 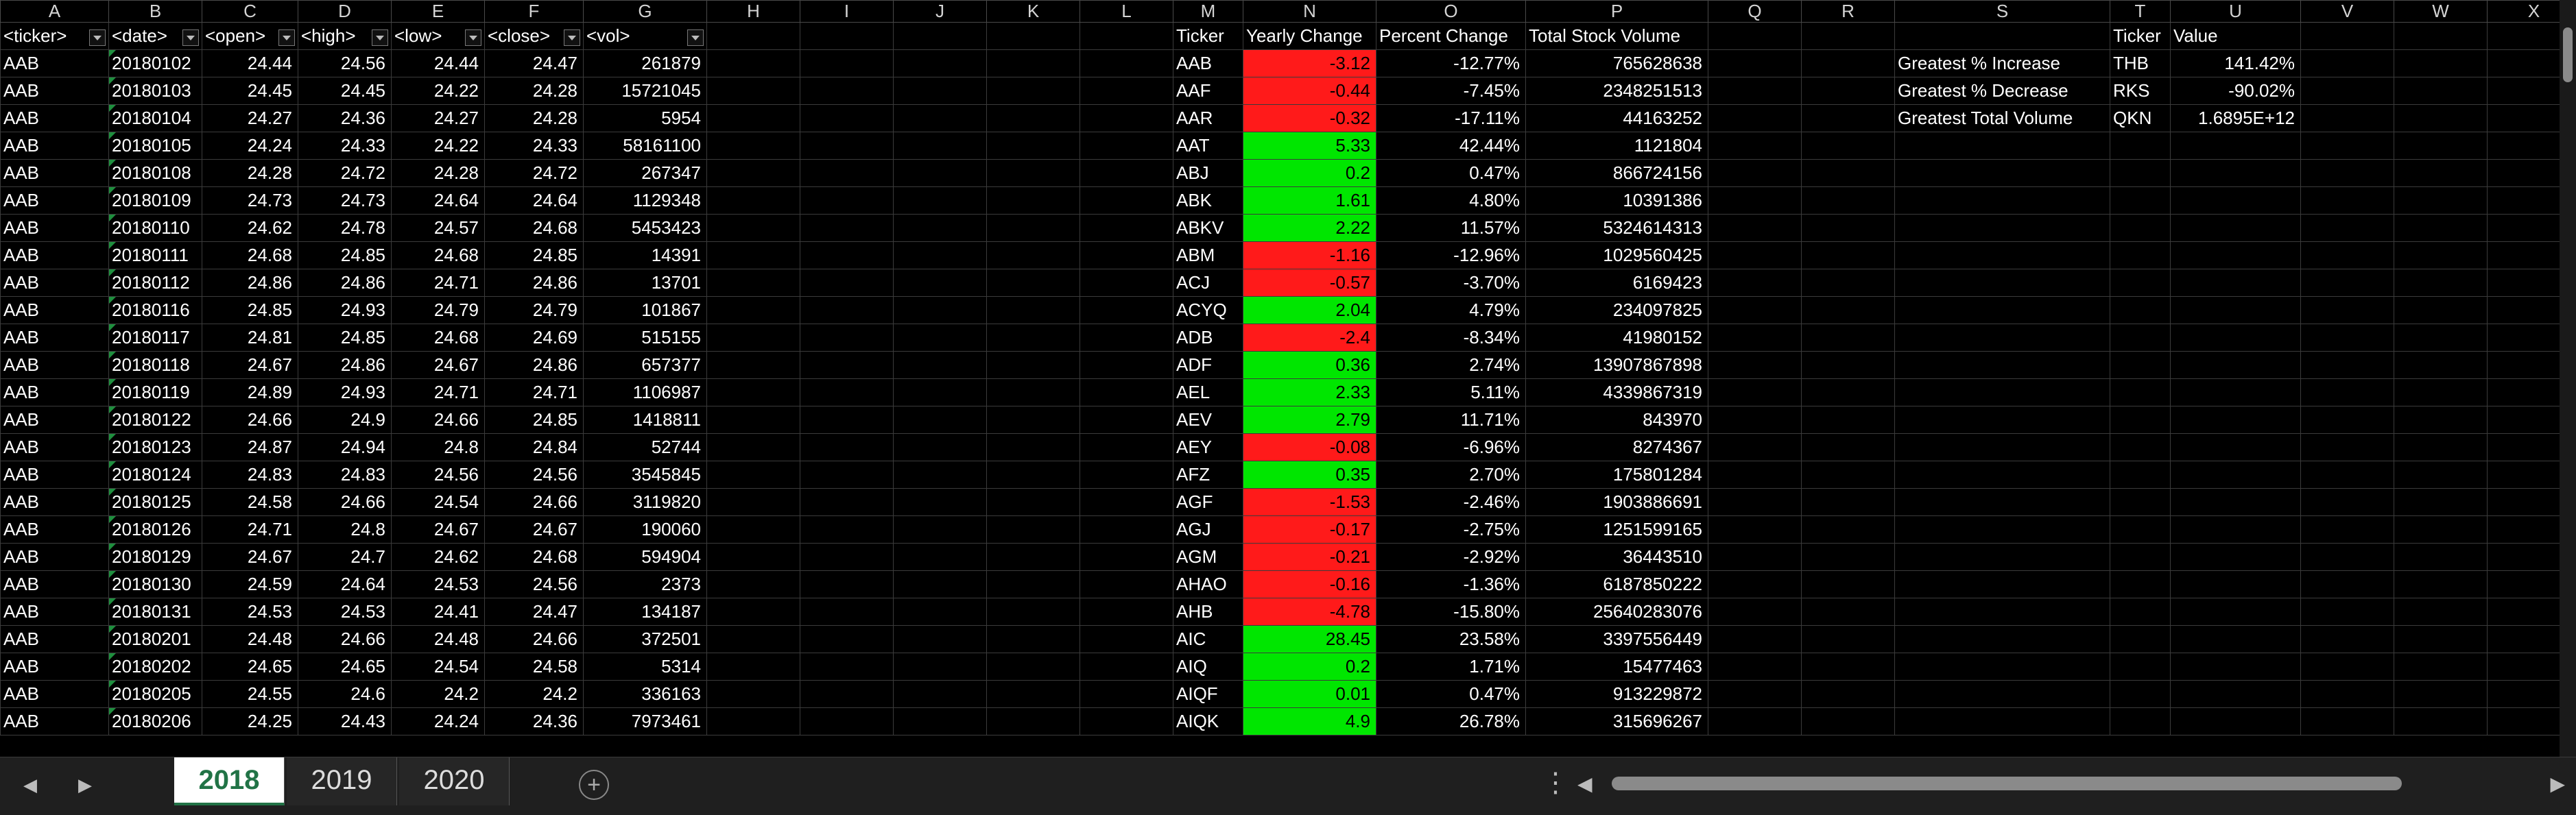 What do you see at coordinates (1309, 228) in the screenshot?
I see `yearly-change-cell: 2.22` at bounding box center [1309, 228].